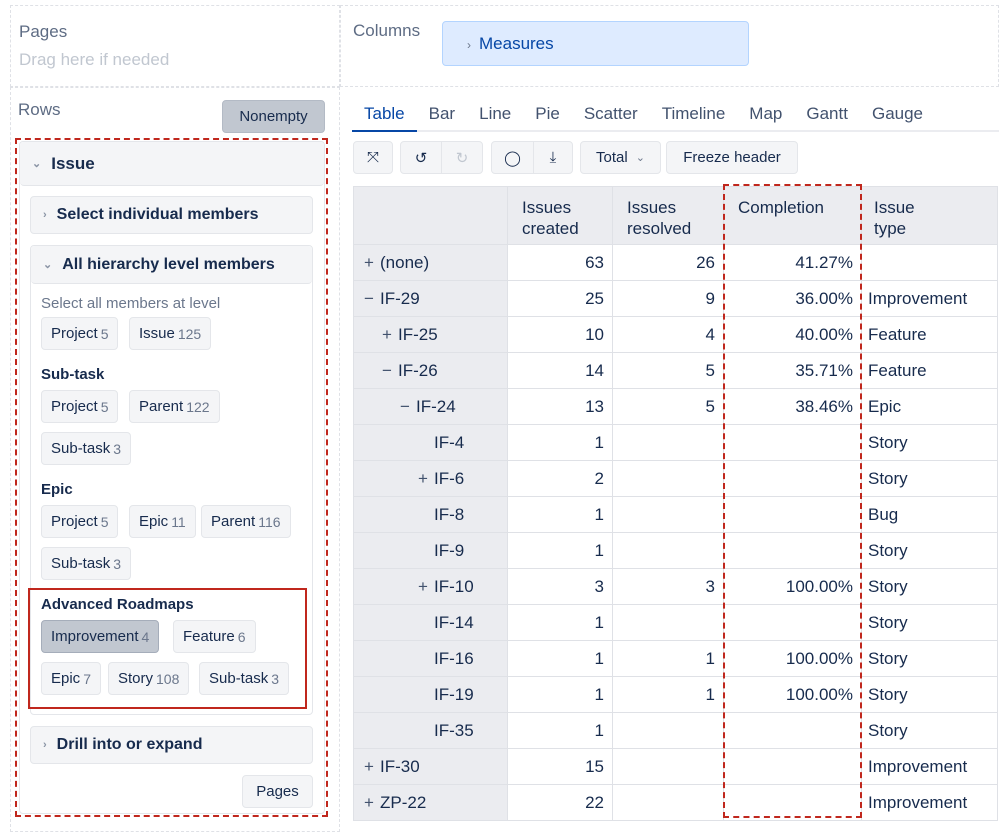 This screenshot has width=999, height=835. What do you see at coordinates (430, 802) in the screenshot?
I see `row-header: + ZP-22` at bounding box center [430, 802].